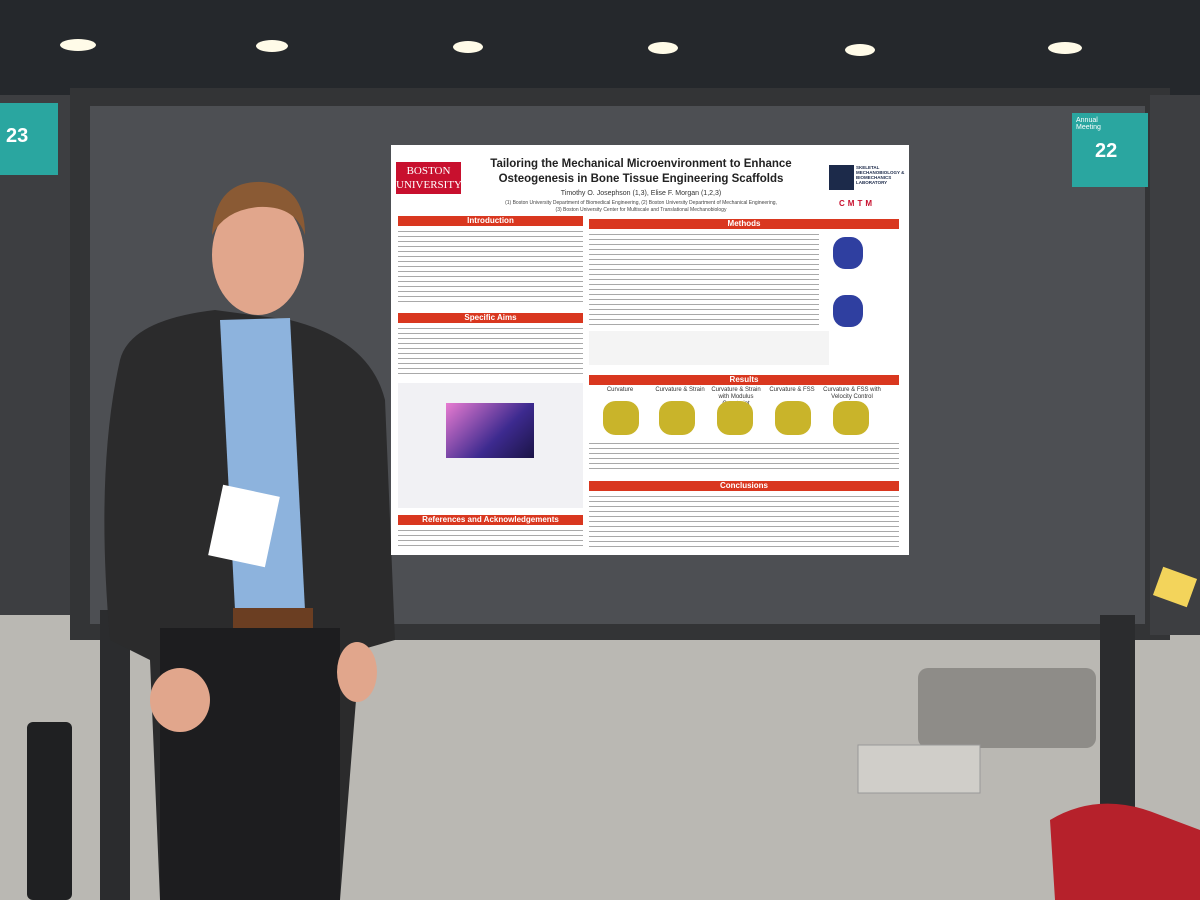  I want to click on left-post, so click(115, 755).